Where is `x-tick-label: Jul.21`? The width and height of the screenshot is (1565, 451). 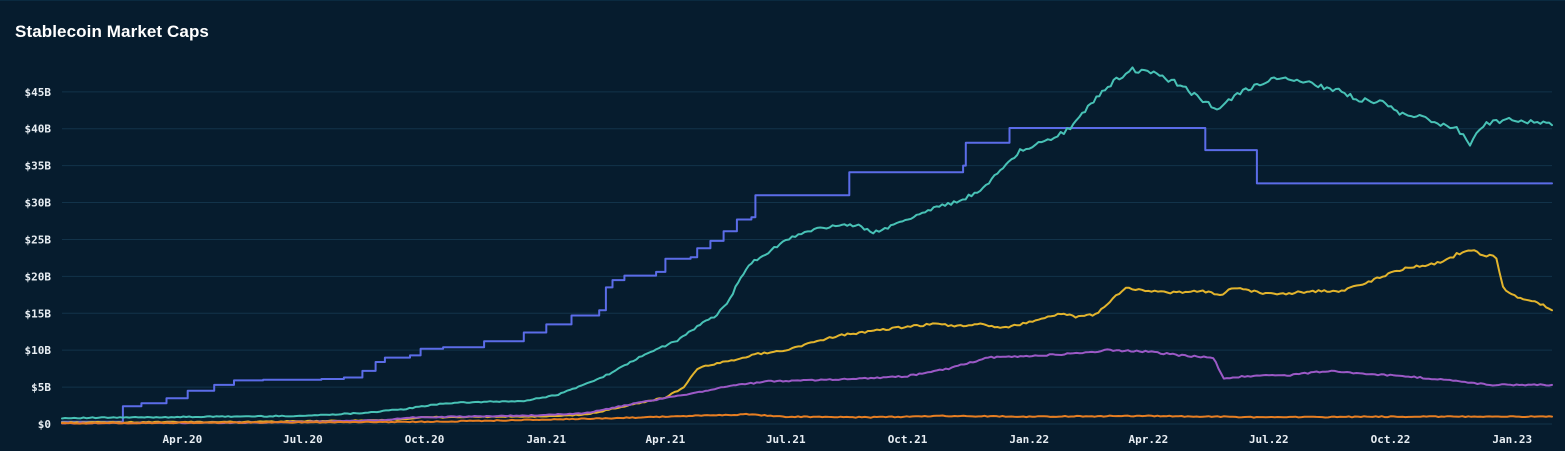
x-tick-label: Jul.21 is located at coordinates (786, 439).